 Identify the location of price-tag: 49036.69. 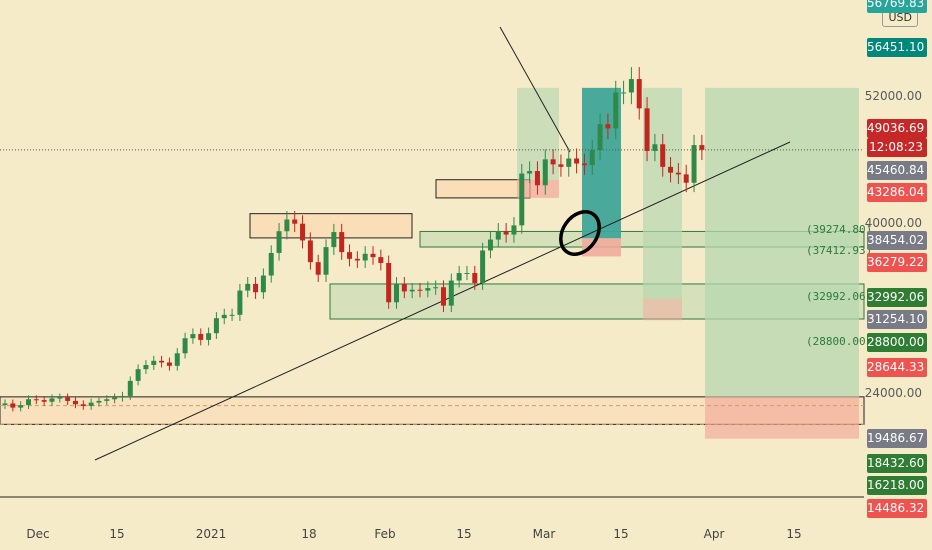
(897, 128).